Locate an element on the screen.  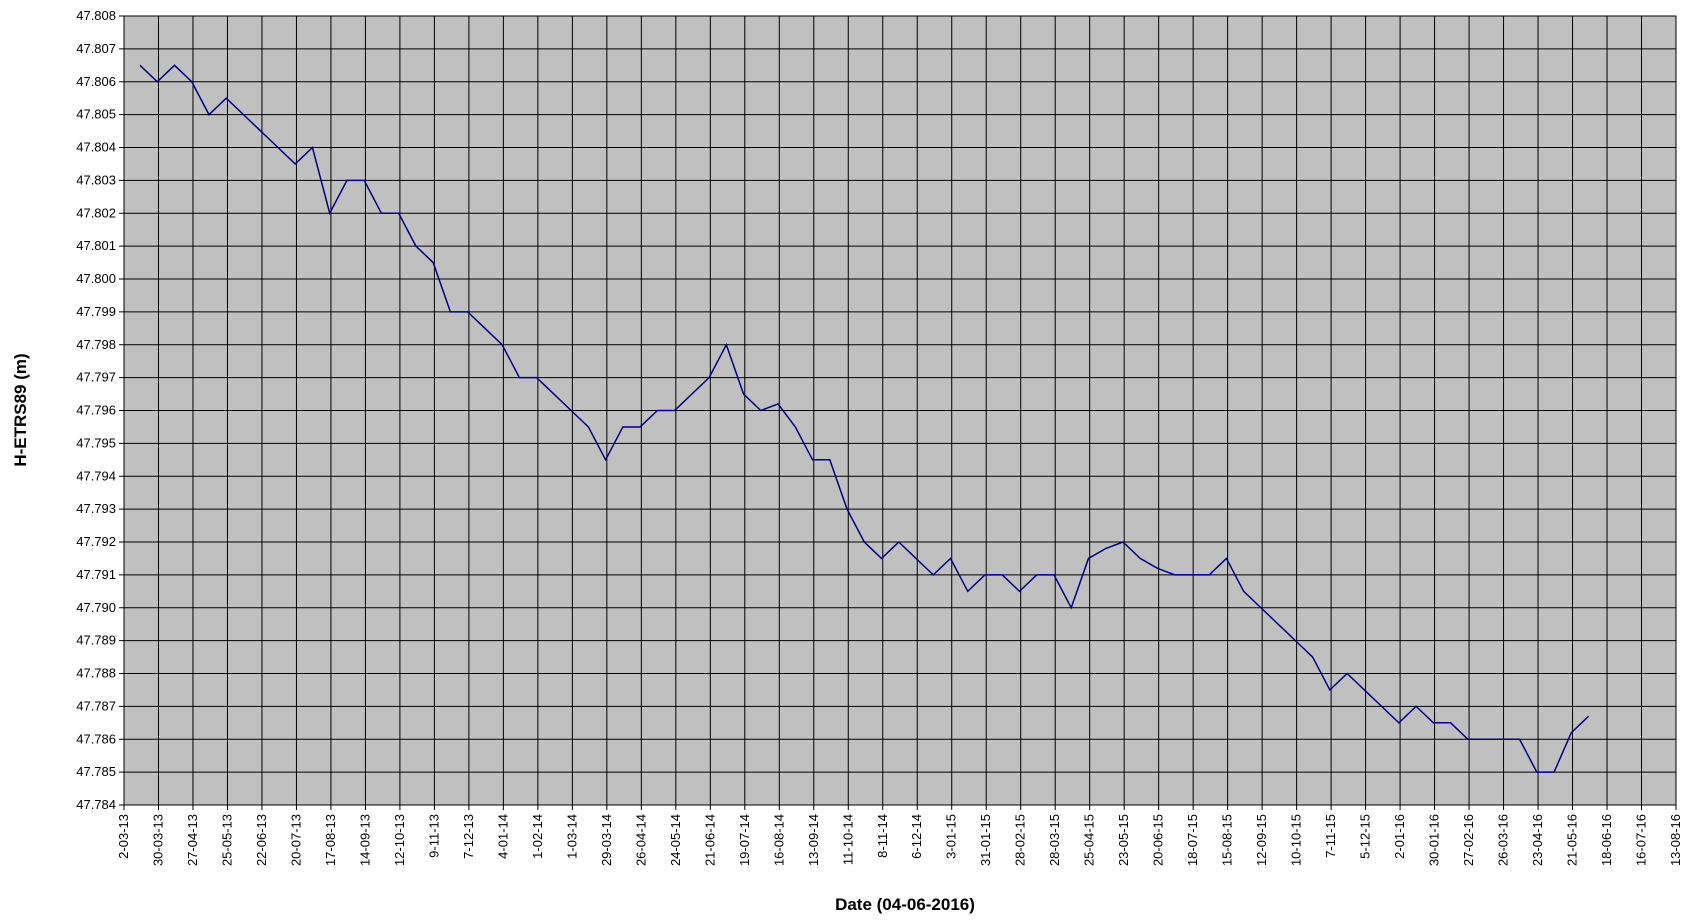
x-tick-label: 2-03-13 is located at coordinates (123, 836).